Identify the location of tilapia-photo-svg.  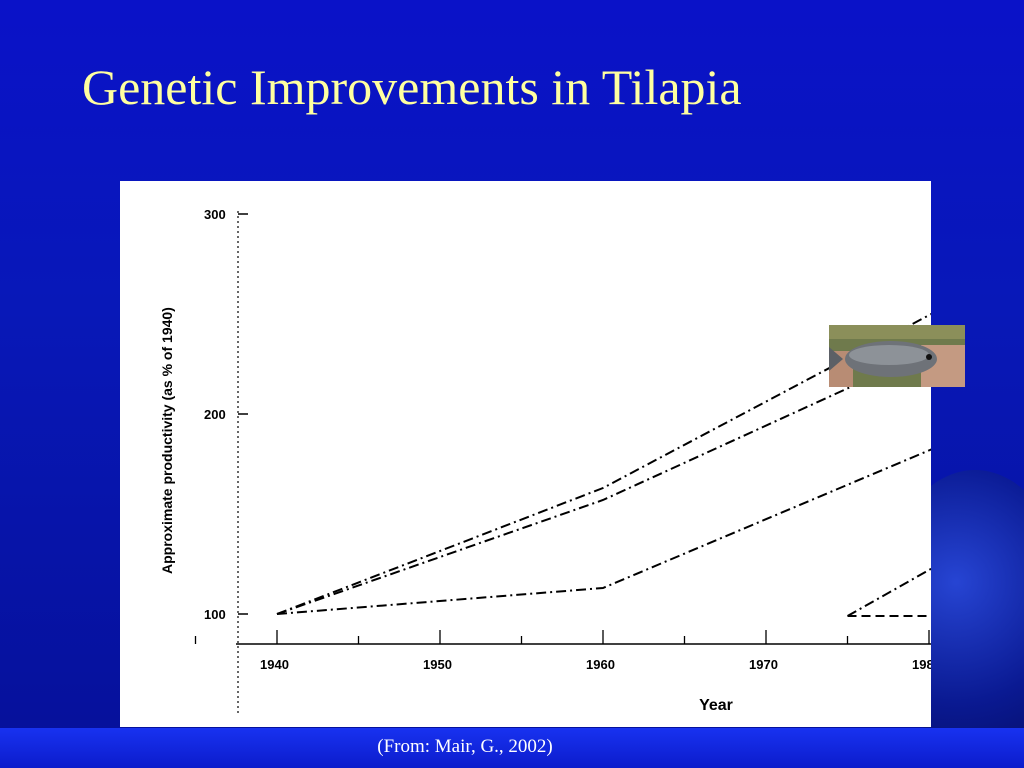
(897, 356).